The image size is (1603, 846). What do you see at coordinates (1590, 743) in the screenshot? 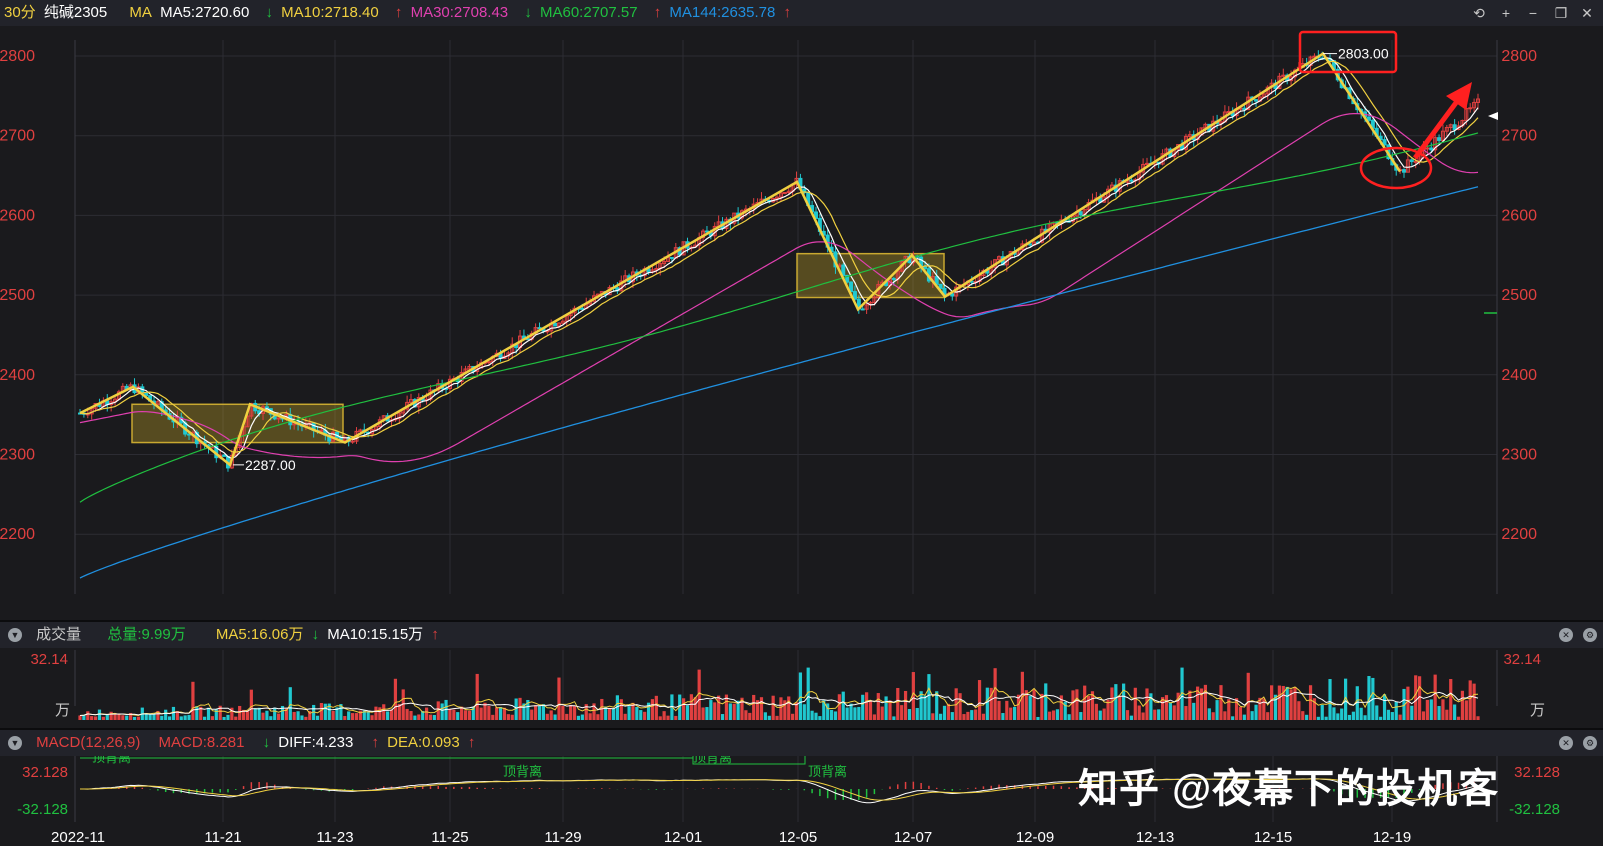
I see `macd-settings-icon: ⚙` at bounding box center [1590, 743].